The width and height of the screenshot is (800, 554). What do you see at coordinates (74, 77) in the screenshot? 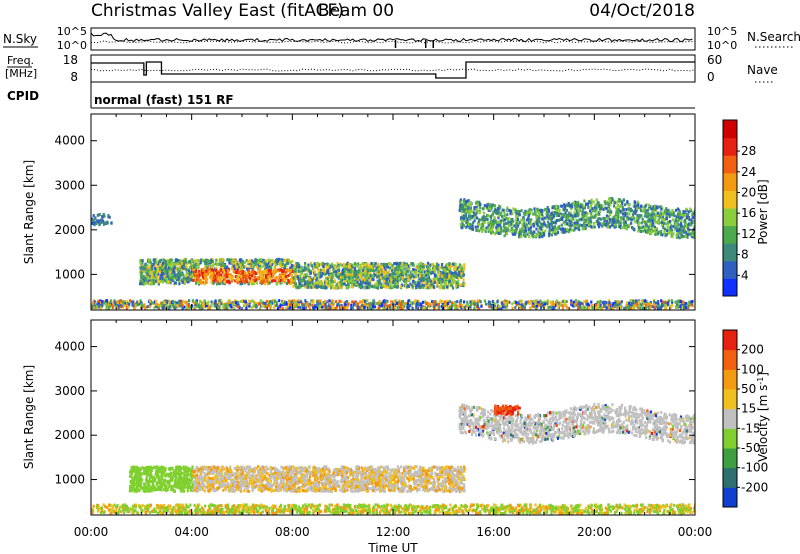
I see `freq-tick-bottom: 8` at bounding box center [74, 77].